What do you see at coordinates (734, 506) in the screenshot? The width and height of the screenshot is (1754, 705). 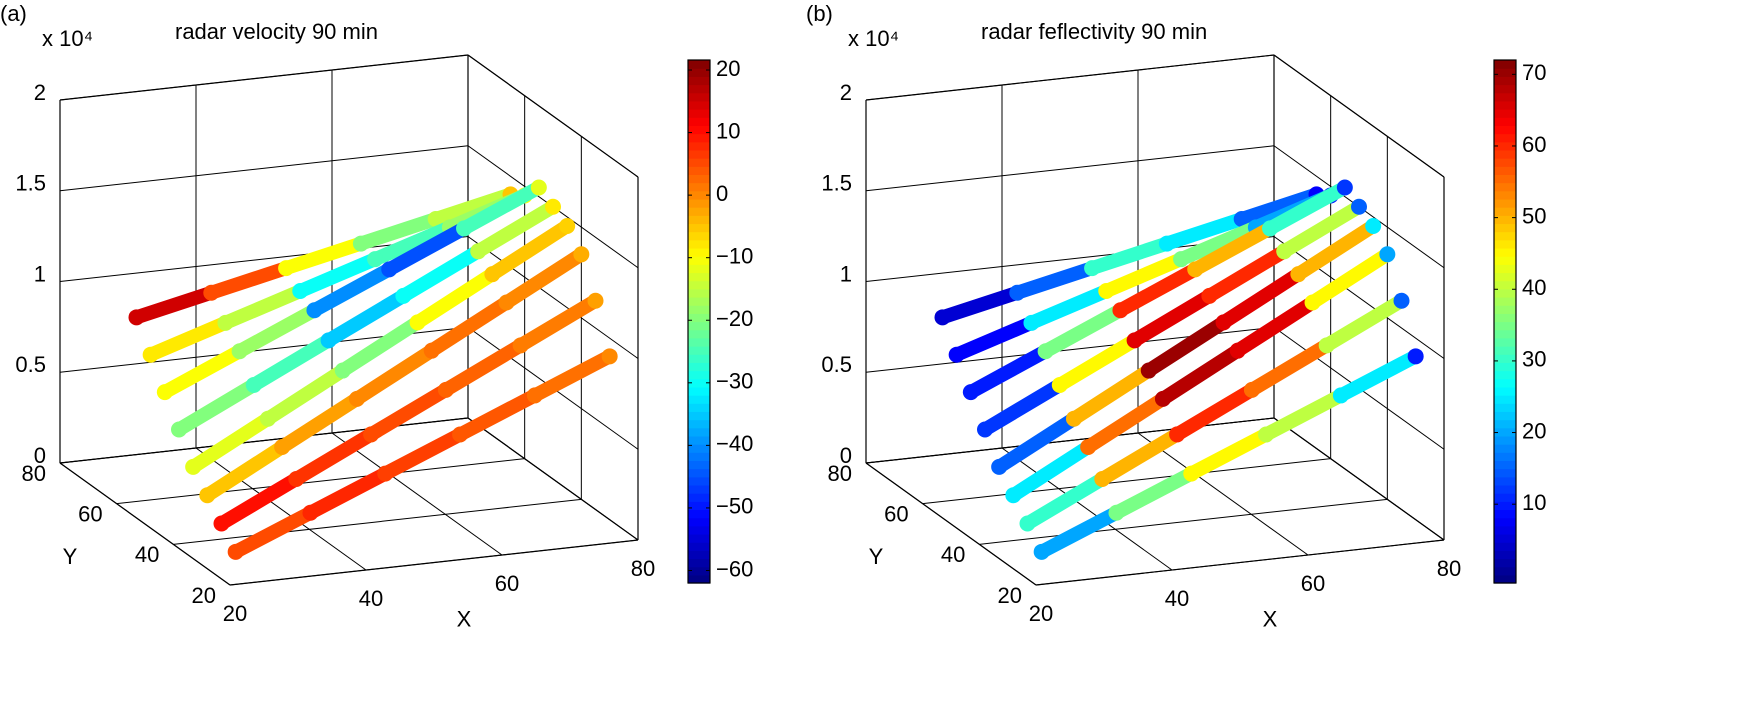 I see `colorbar-tick-label: −50` at bounding box center [734, 506].